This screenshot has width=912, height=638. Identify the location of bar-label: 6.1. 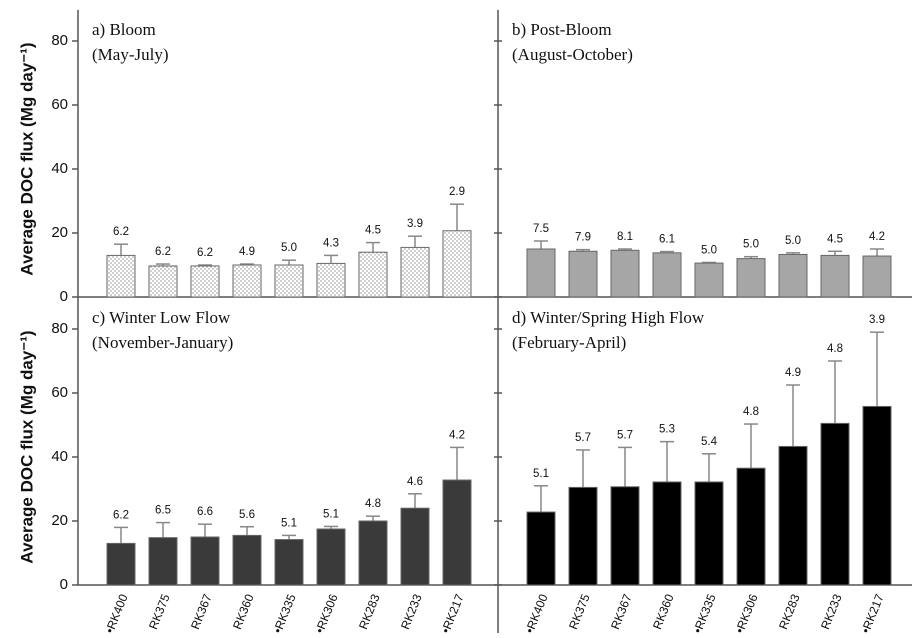
(667, 240).